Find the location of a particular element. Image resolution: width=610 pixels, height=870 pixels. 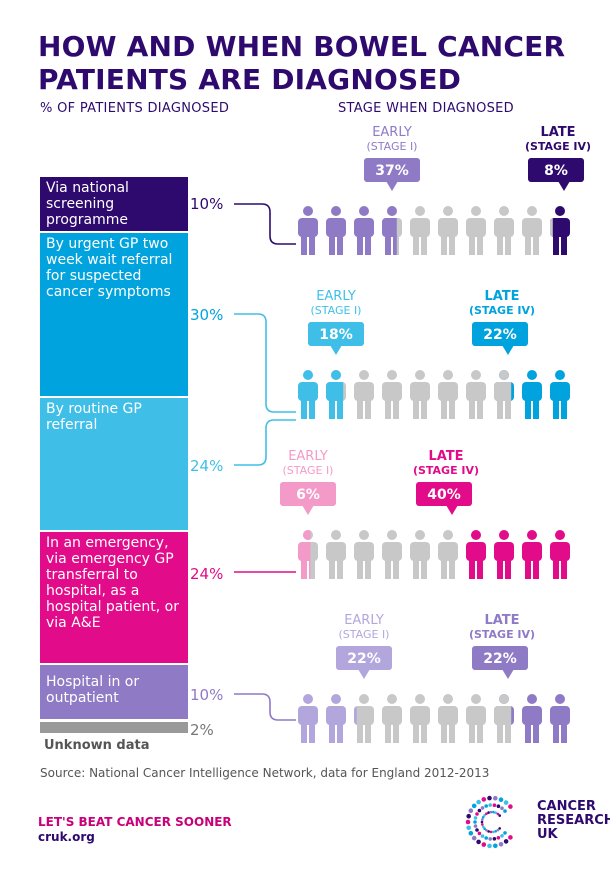

segment-unknown-bar is located at coordinates (114, 727).